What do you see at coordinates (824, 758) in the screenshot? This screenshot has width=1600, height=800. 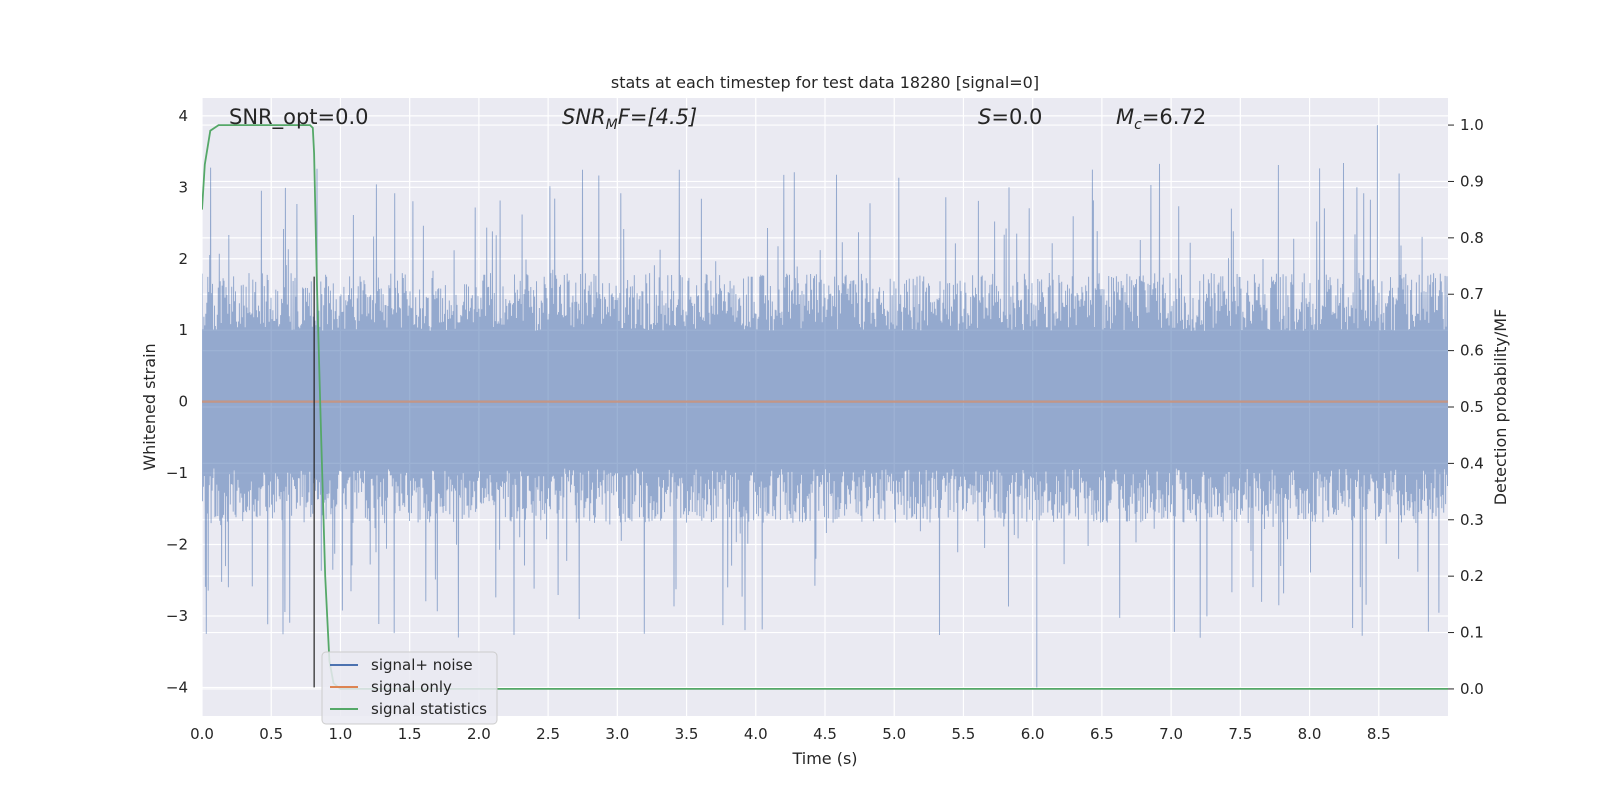 I see `x-axis-label: Time (s)` at bounding box center [824, 758].